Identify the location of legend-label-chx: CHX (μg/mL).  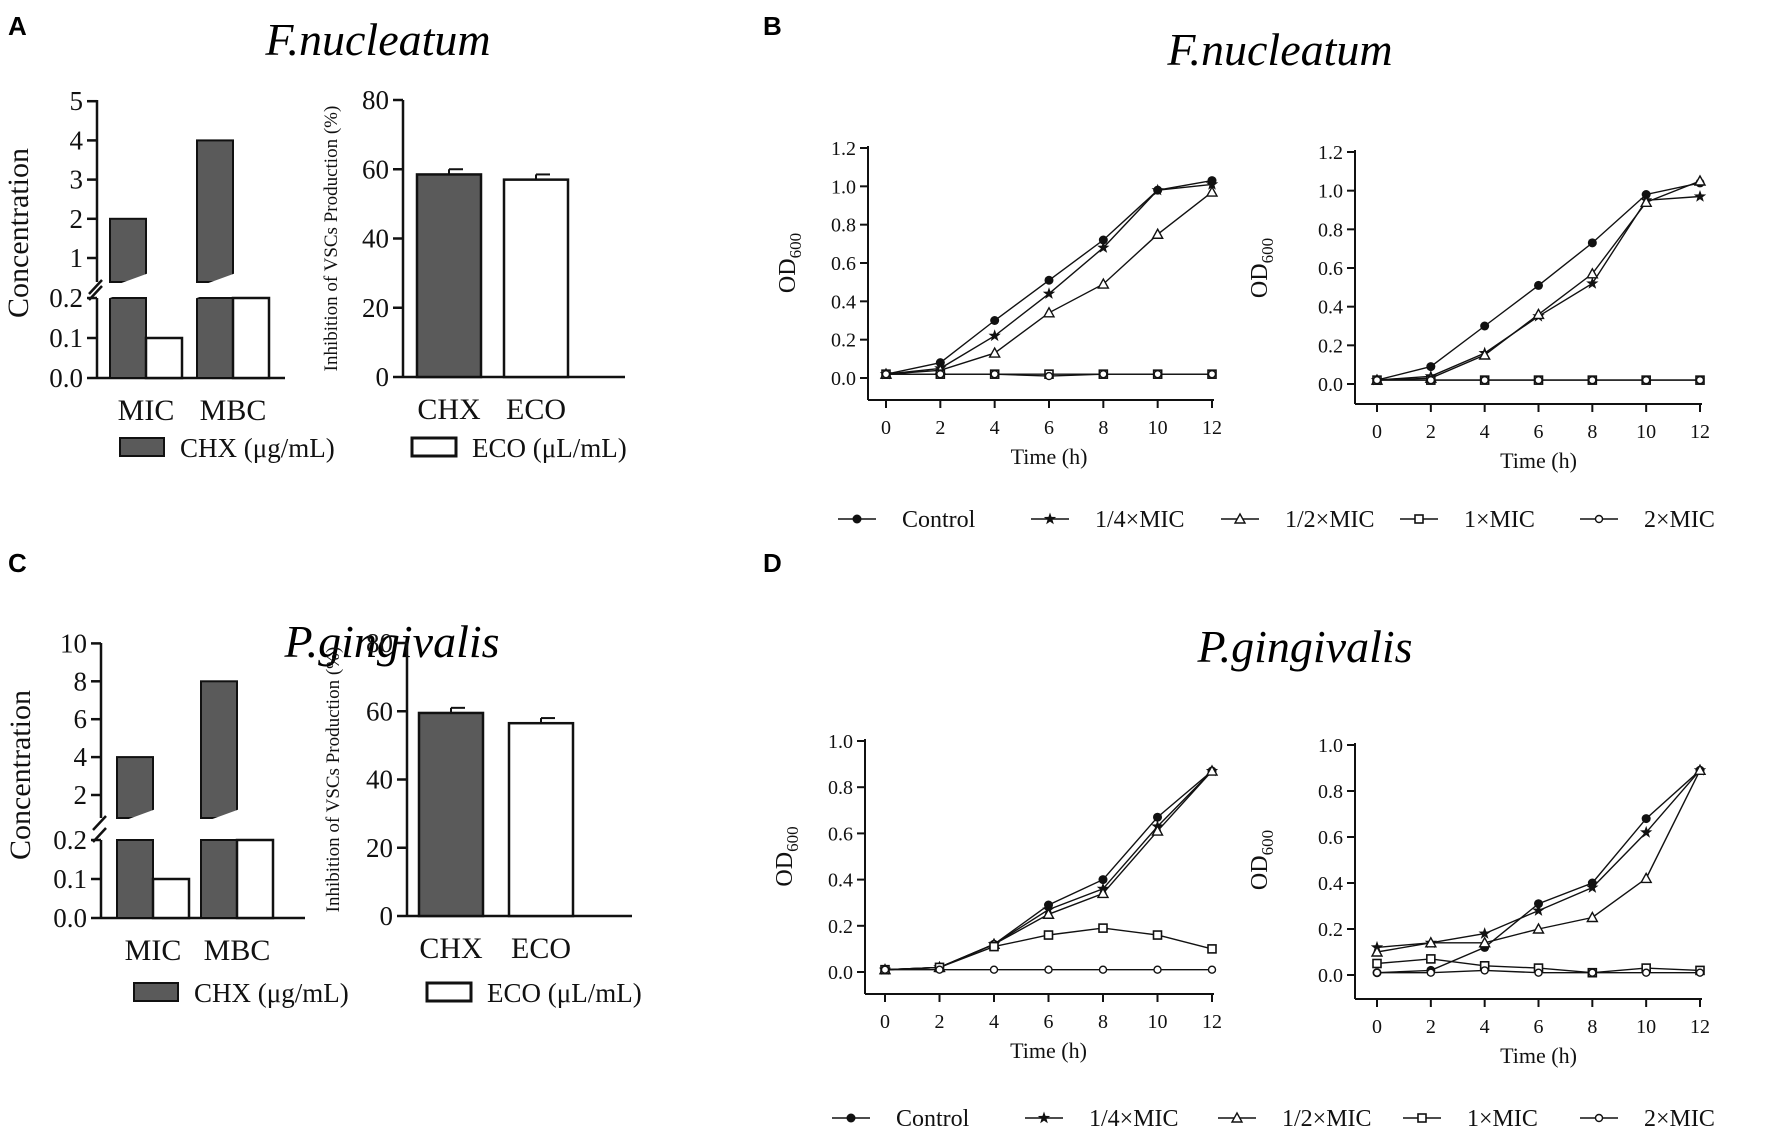
(257, 448).